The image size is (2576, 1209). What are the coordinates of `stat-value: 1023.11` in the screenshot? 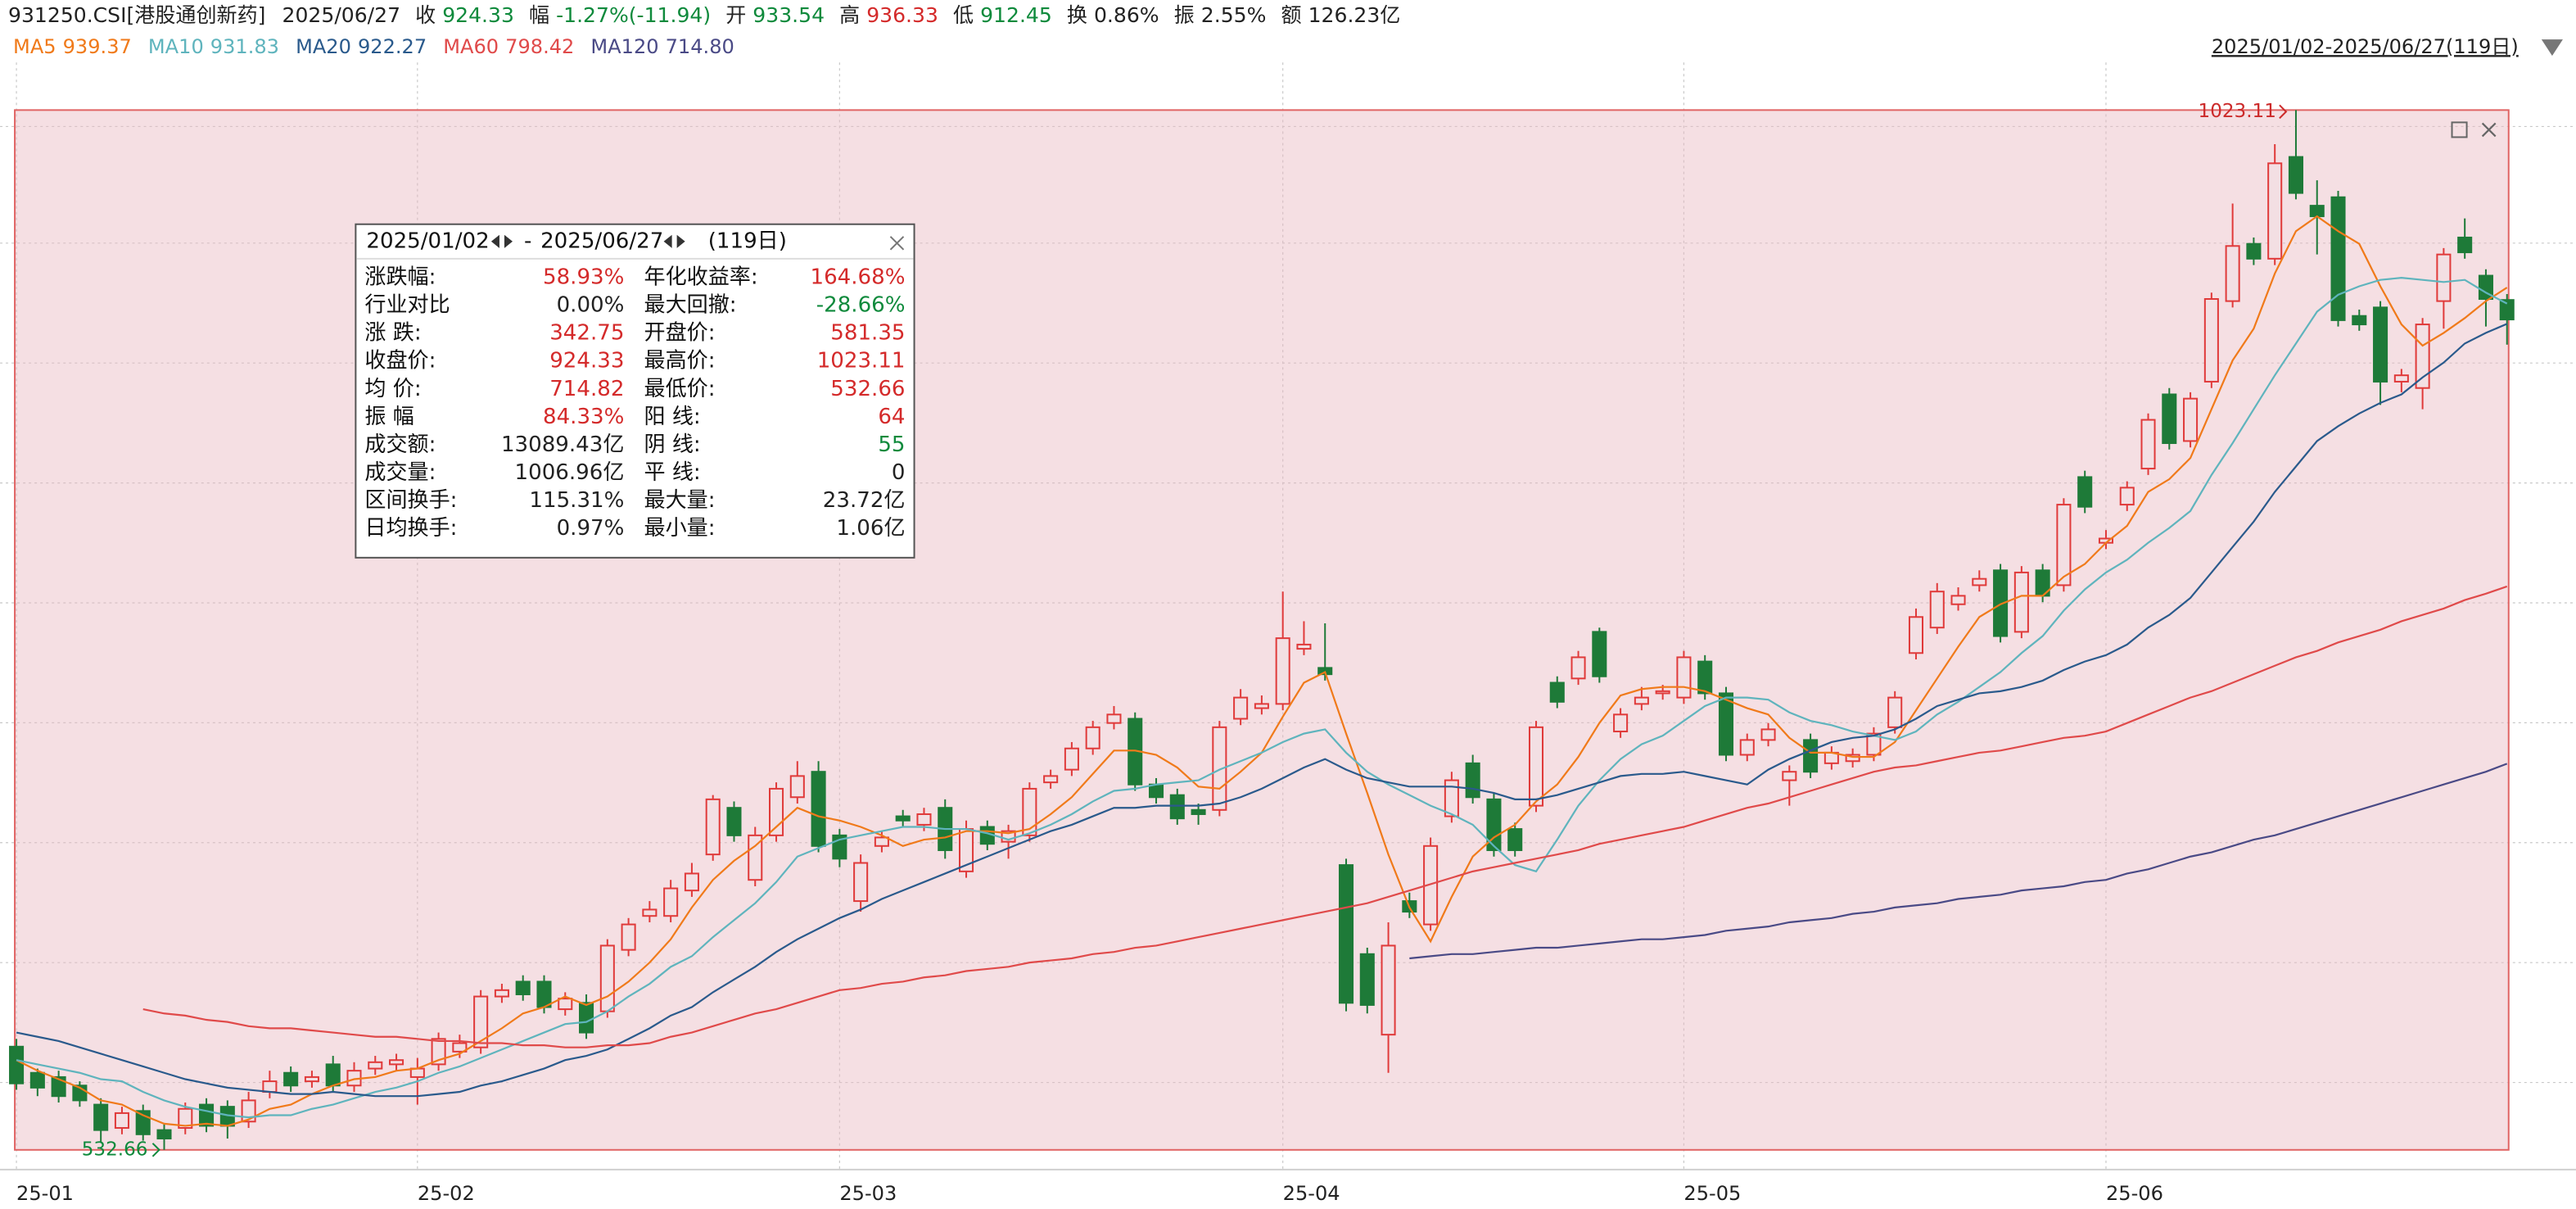 It's located at (861, 361).